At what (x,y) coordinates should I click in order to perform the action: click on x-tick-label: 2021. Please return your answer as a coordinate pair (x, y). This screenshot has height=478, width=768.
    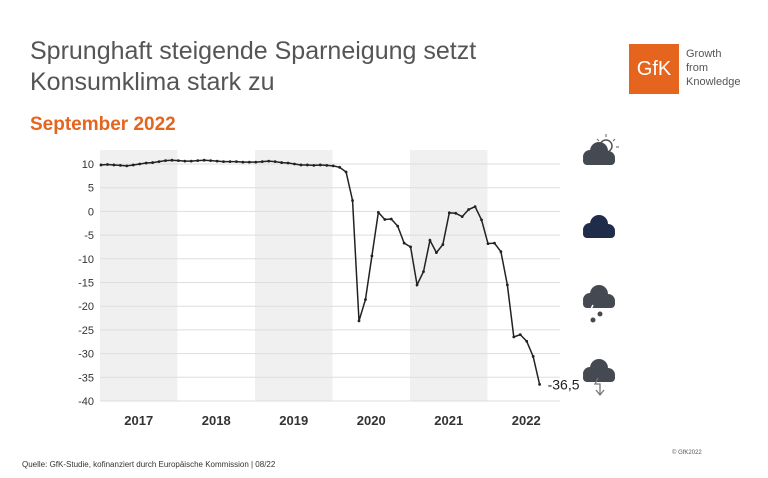
    Looking at the image, I should click on (448, 420).